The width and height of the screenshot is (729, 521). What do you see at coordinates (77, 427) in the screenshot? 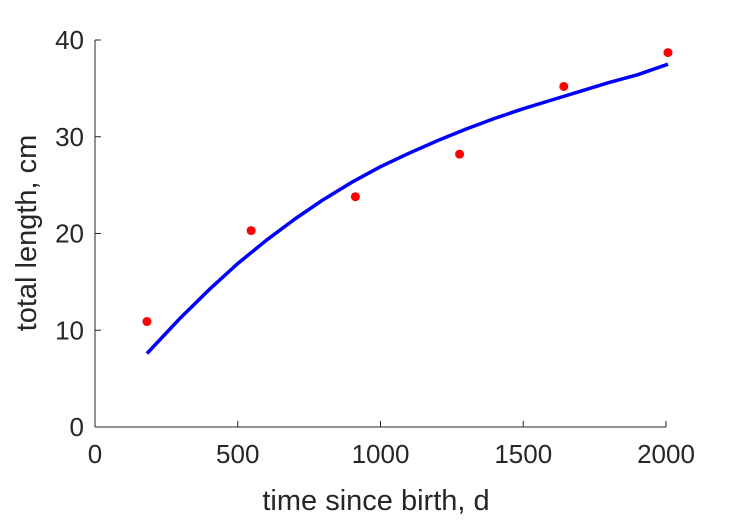
I see `y-tick-label: 0` at bounding box center [77, 427].